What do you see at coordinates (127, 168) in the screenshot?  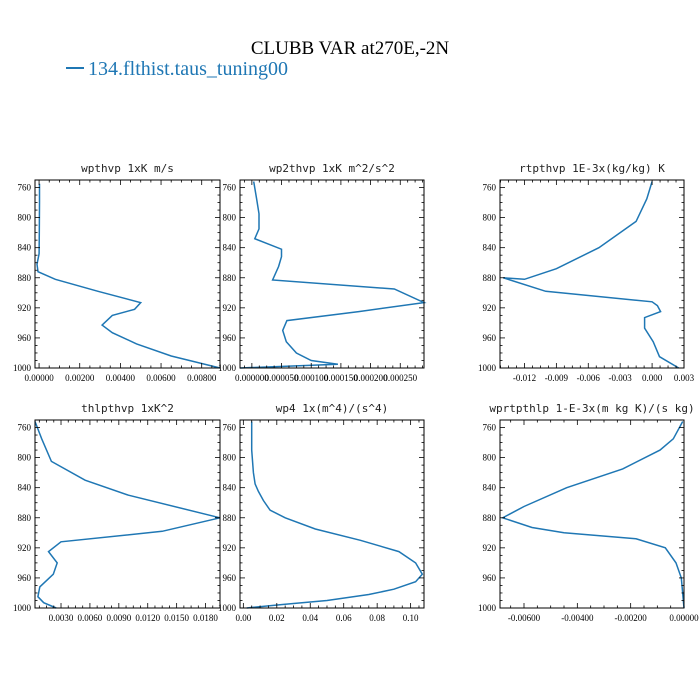 I see `subplot-title: wpthvp 1xK m/s` at bounding box center [127, 168].